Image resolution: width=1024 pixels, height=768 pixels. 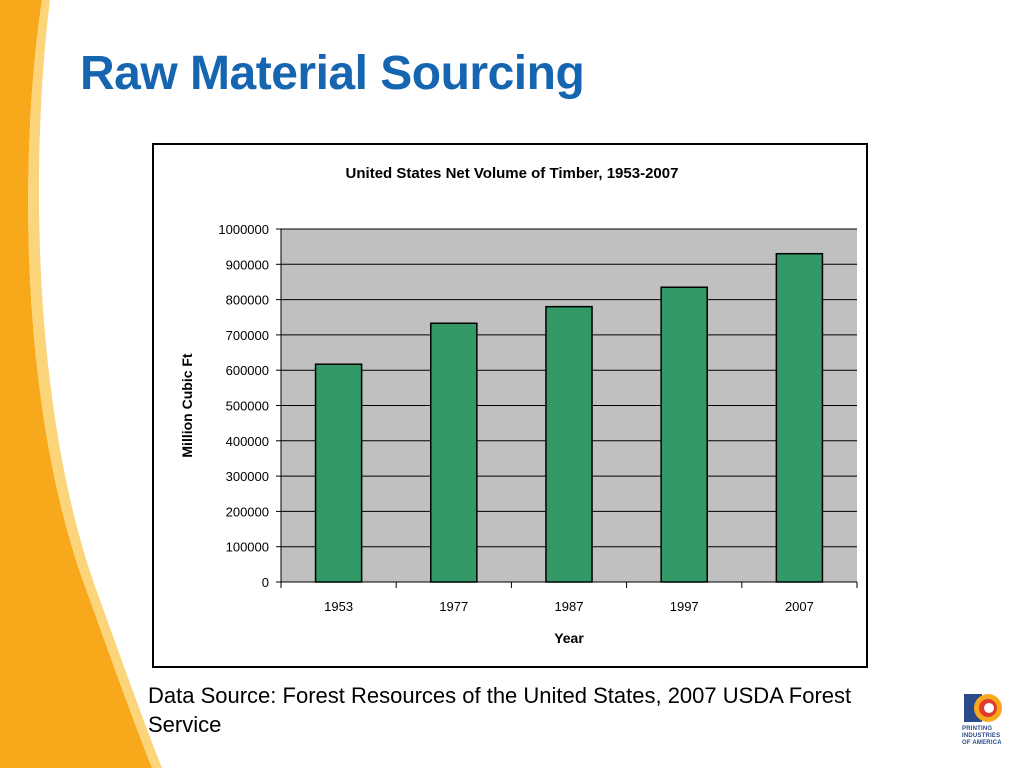 I want to click on x-tick-label: 1977, so click(x=453, y=606).